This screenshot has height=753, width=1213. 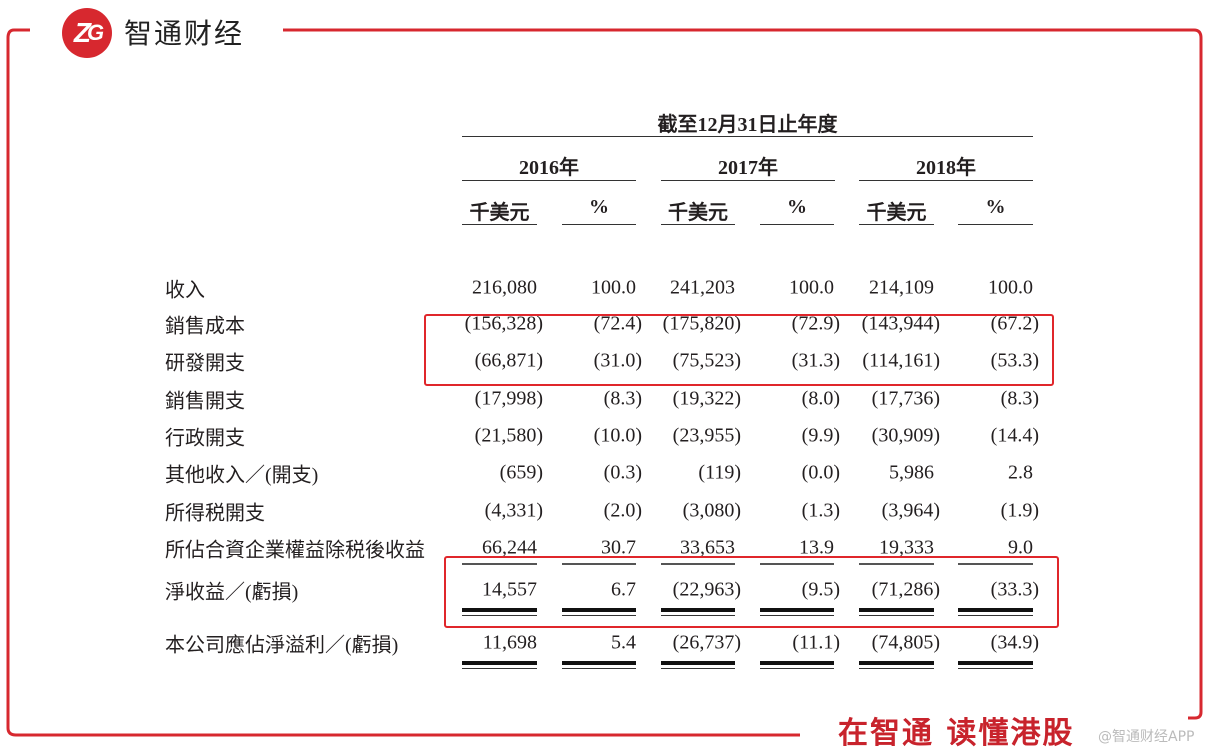 I want to click on table-cell: (0.3), so click(x=622, y=472).